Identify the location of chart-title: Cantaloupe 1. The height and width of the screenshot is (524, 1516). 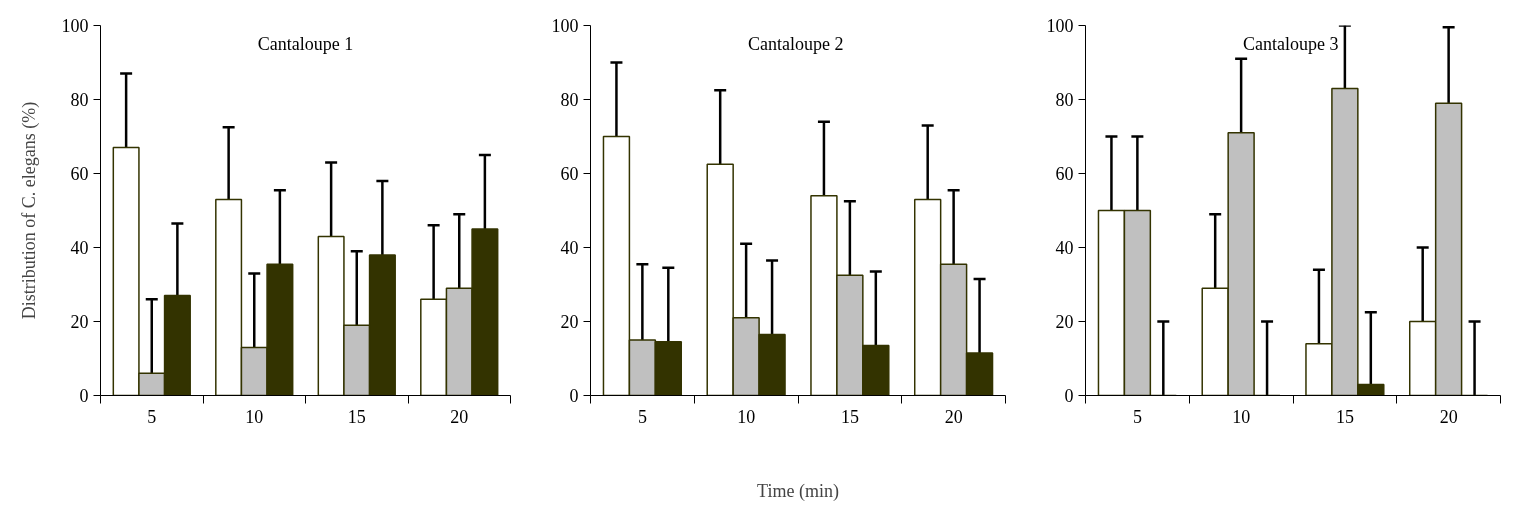
(305, 43).